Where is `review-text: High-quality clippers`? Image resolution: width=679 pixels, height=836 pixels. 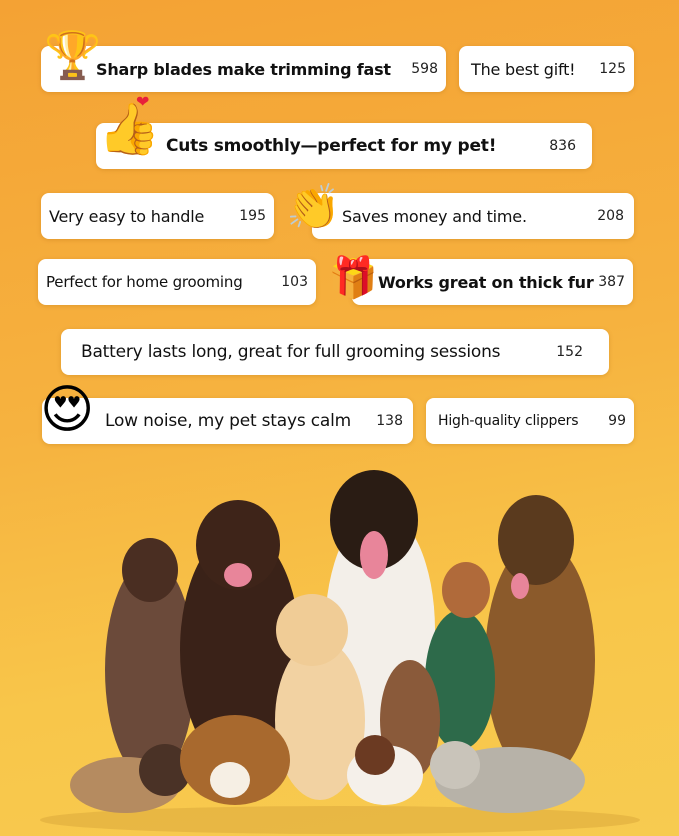
review-text: High-quality clippers is located at coordinates (508, 421).